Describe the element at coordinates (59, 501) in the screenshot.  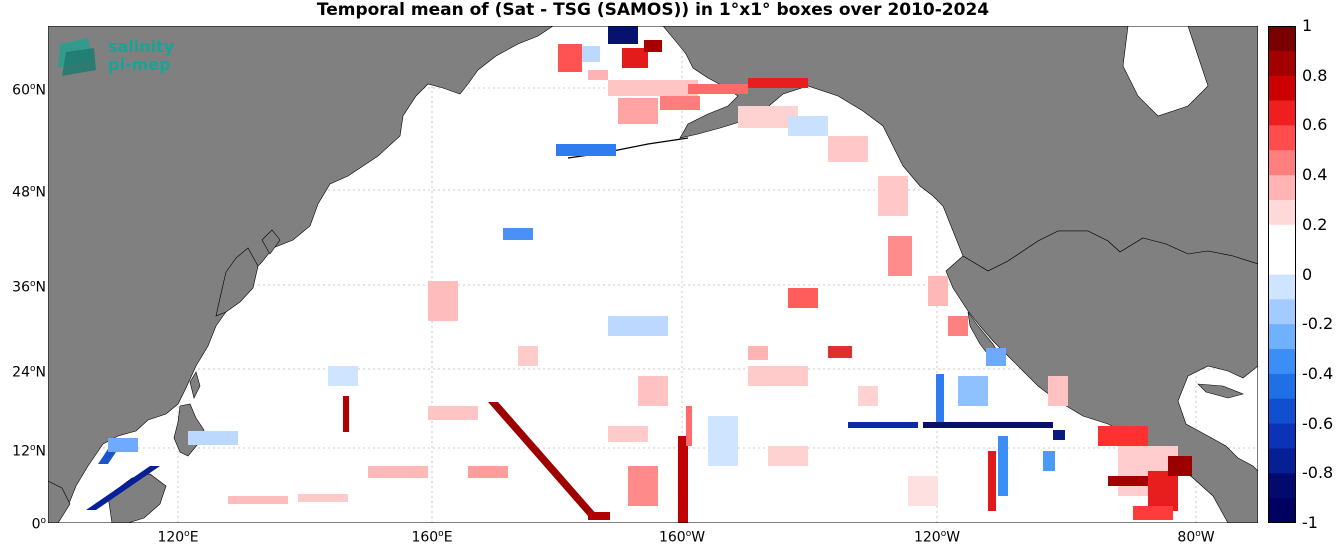
I see `land-sumatra` at that location.